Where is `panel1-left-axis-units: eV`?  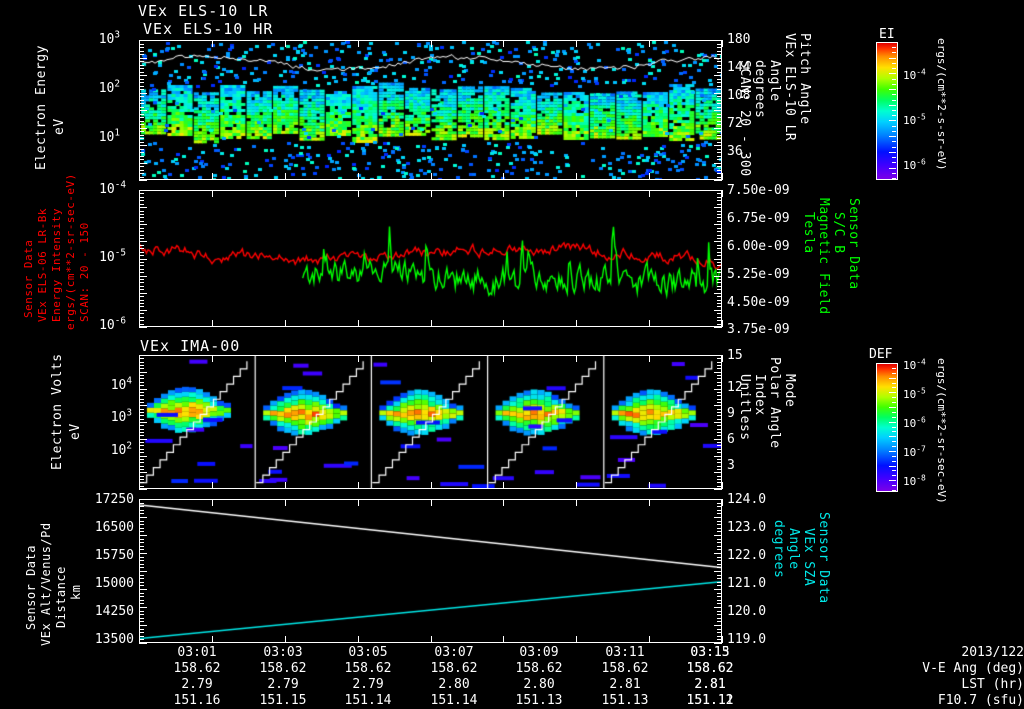 panel1-left-axis-units: eV is located at coordinates (59, 126).